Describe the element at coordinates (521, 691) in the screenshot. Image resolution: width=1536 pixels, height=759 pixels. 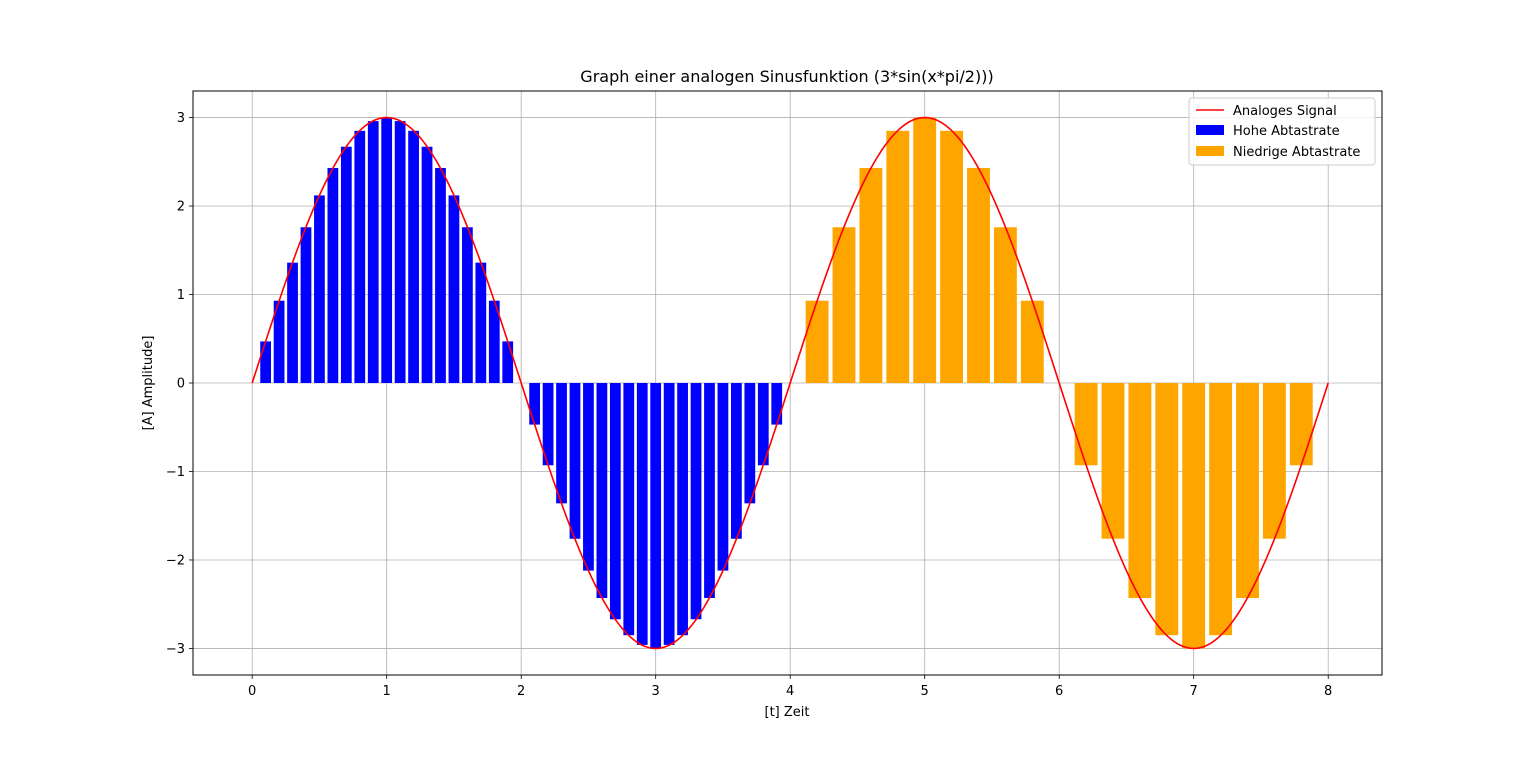
I see `x-tick-label: 2` at that location.